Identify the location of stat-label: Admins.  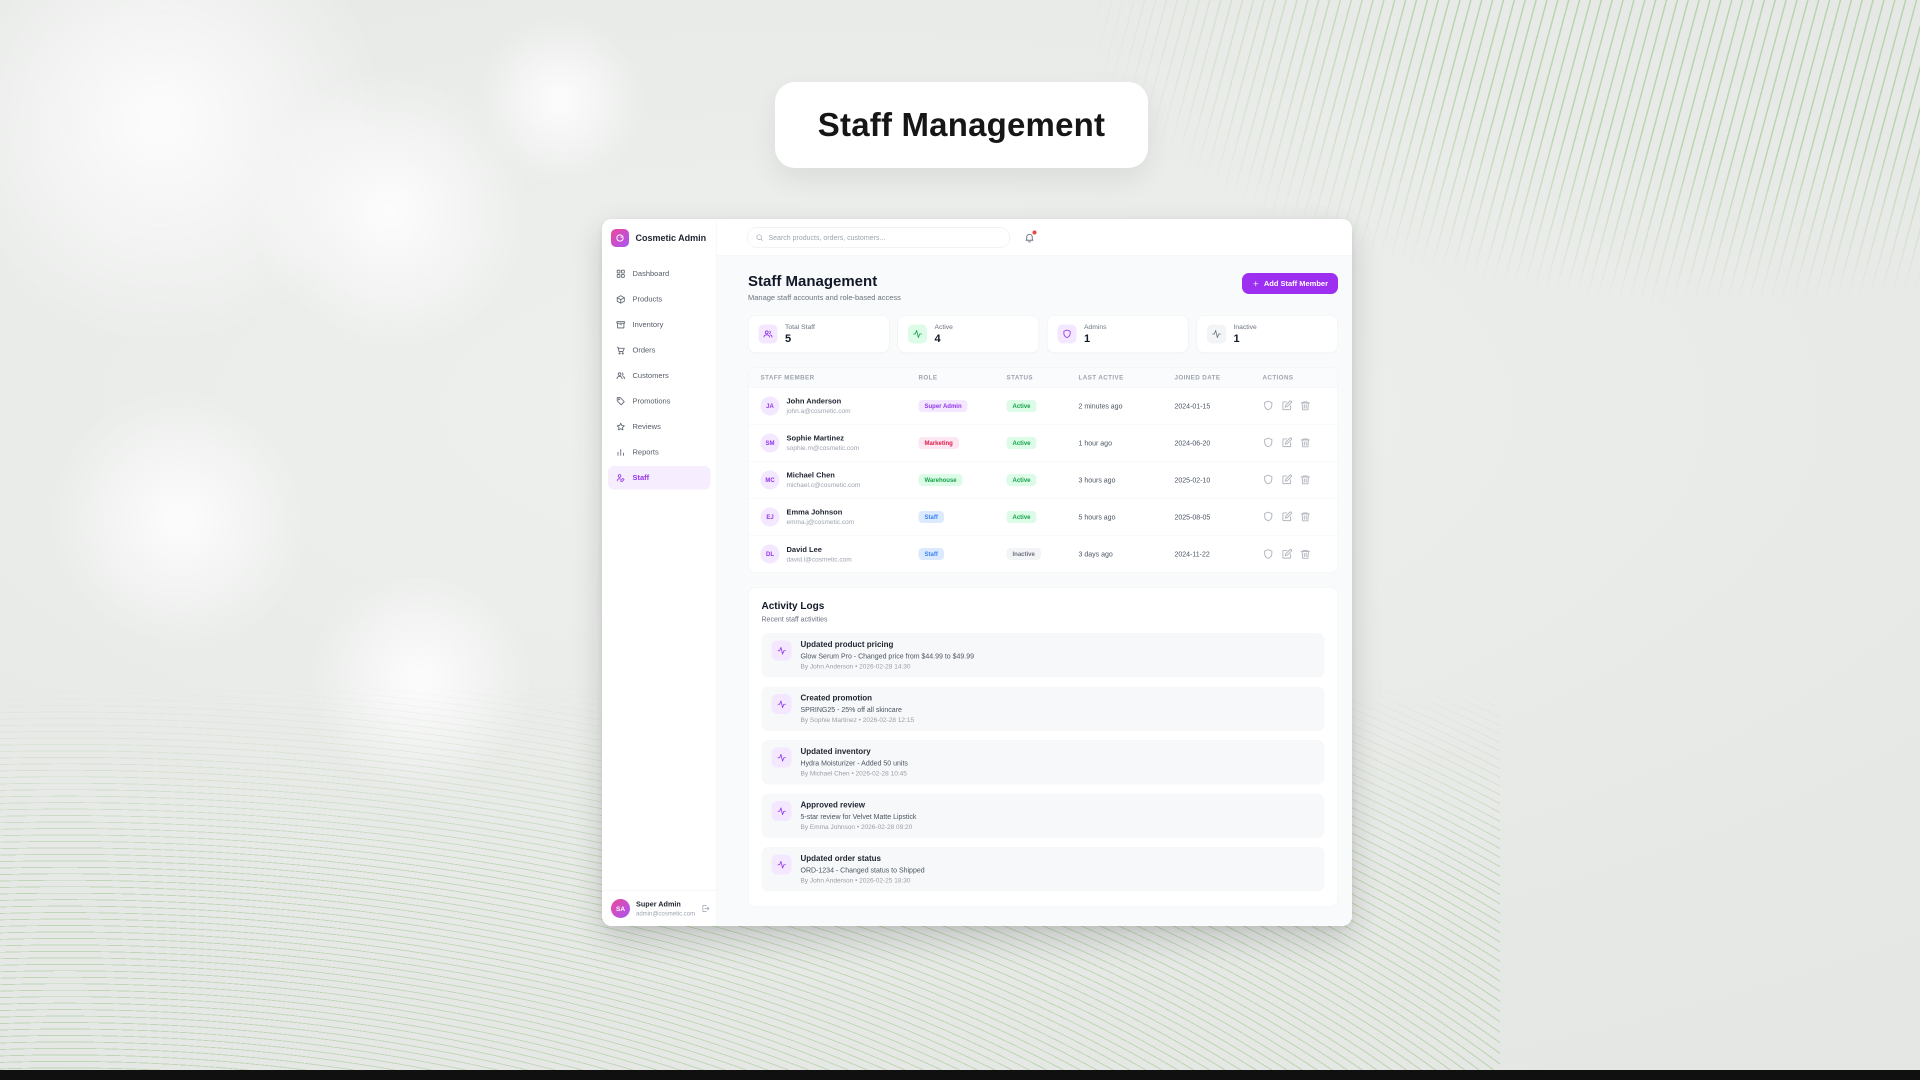
(1095, 327).